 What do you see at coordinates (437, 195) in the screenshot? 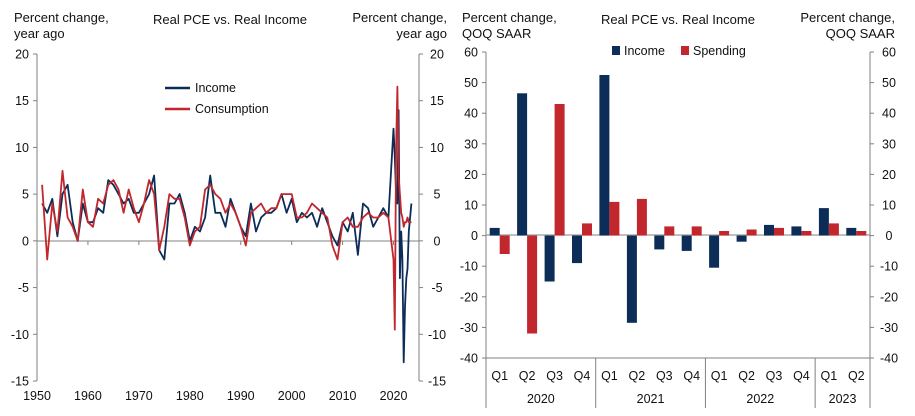
I see `right-ytick-label: 5` at bounding box center [437, 195].